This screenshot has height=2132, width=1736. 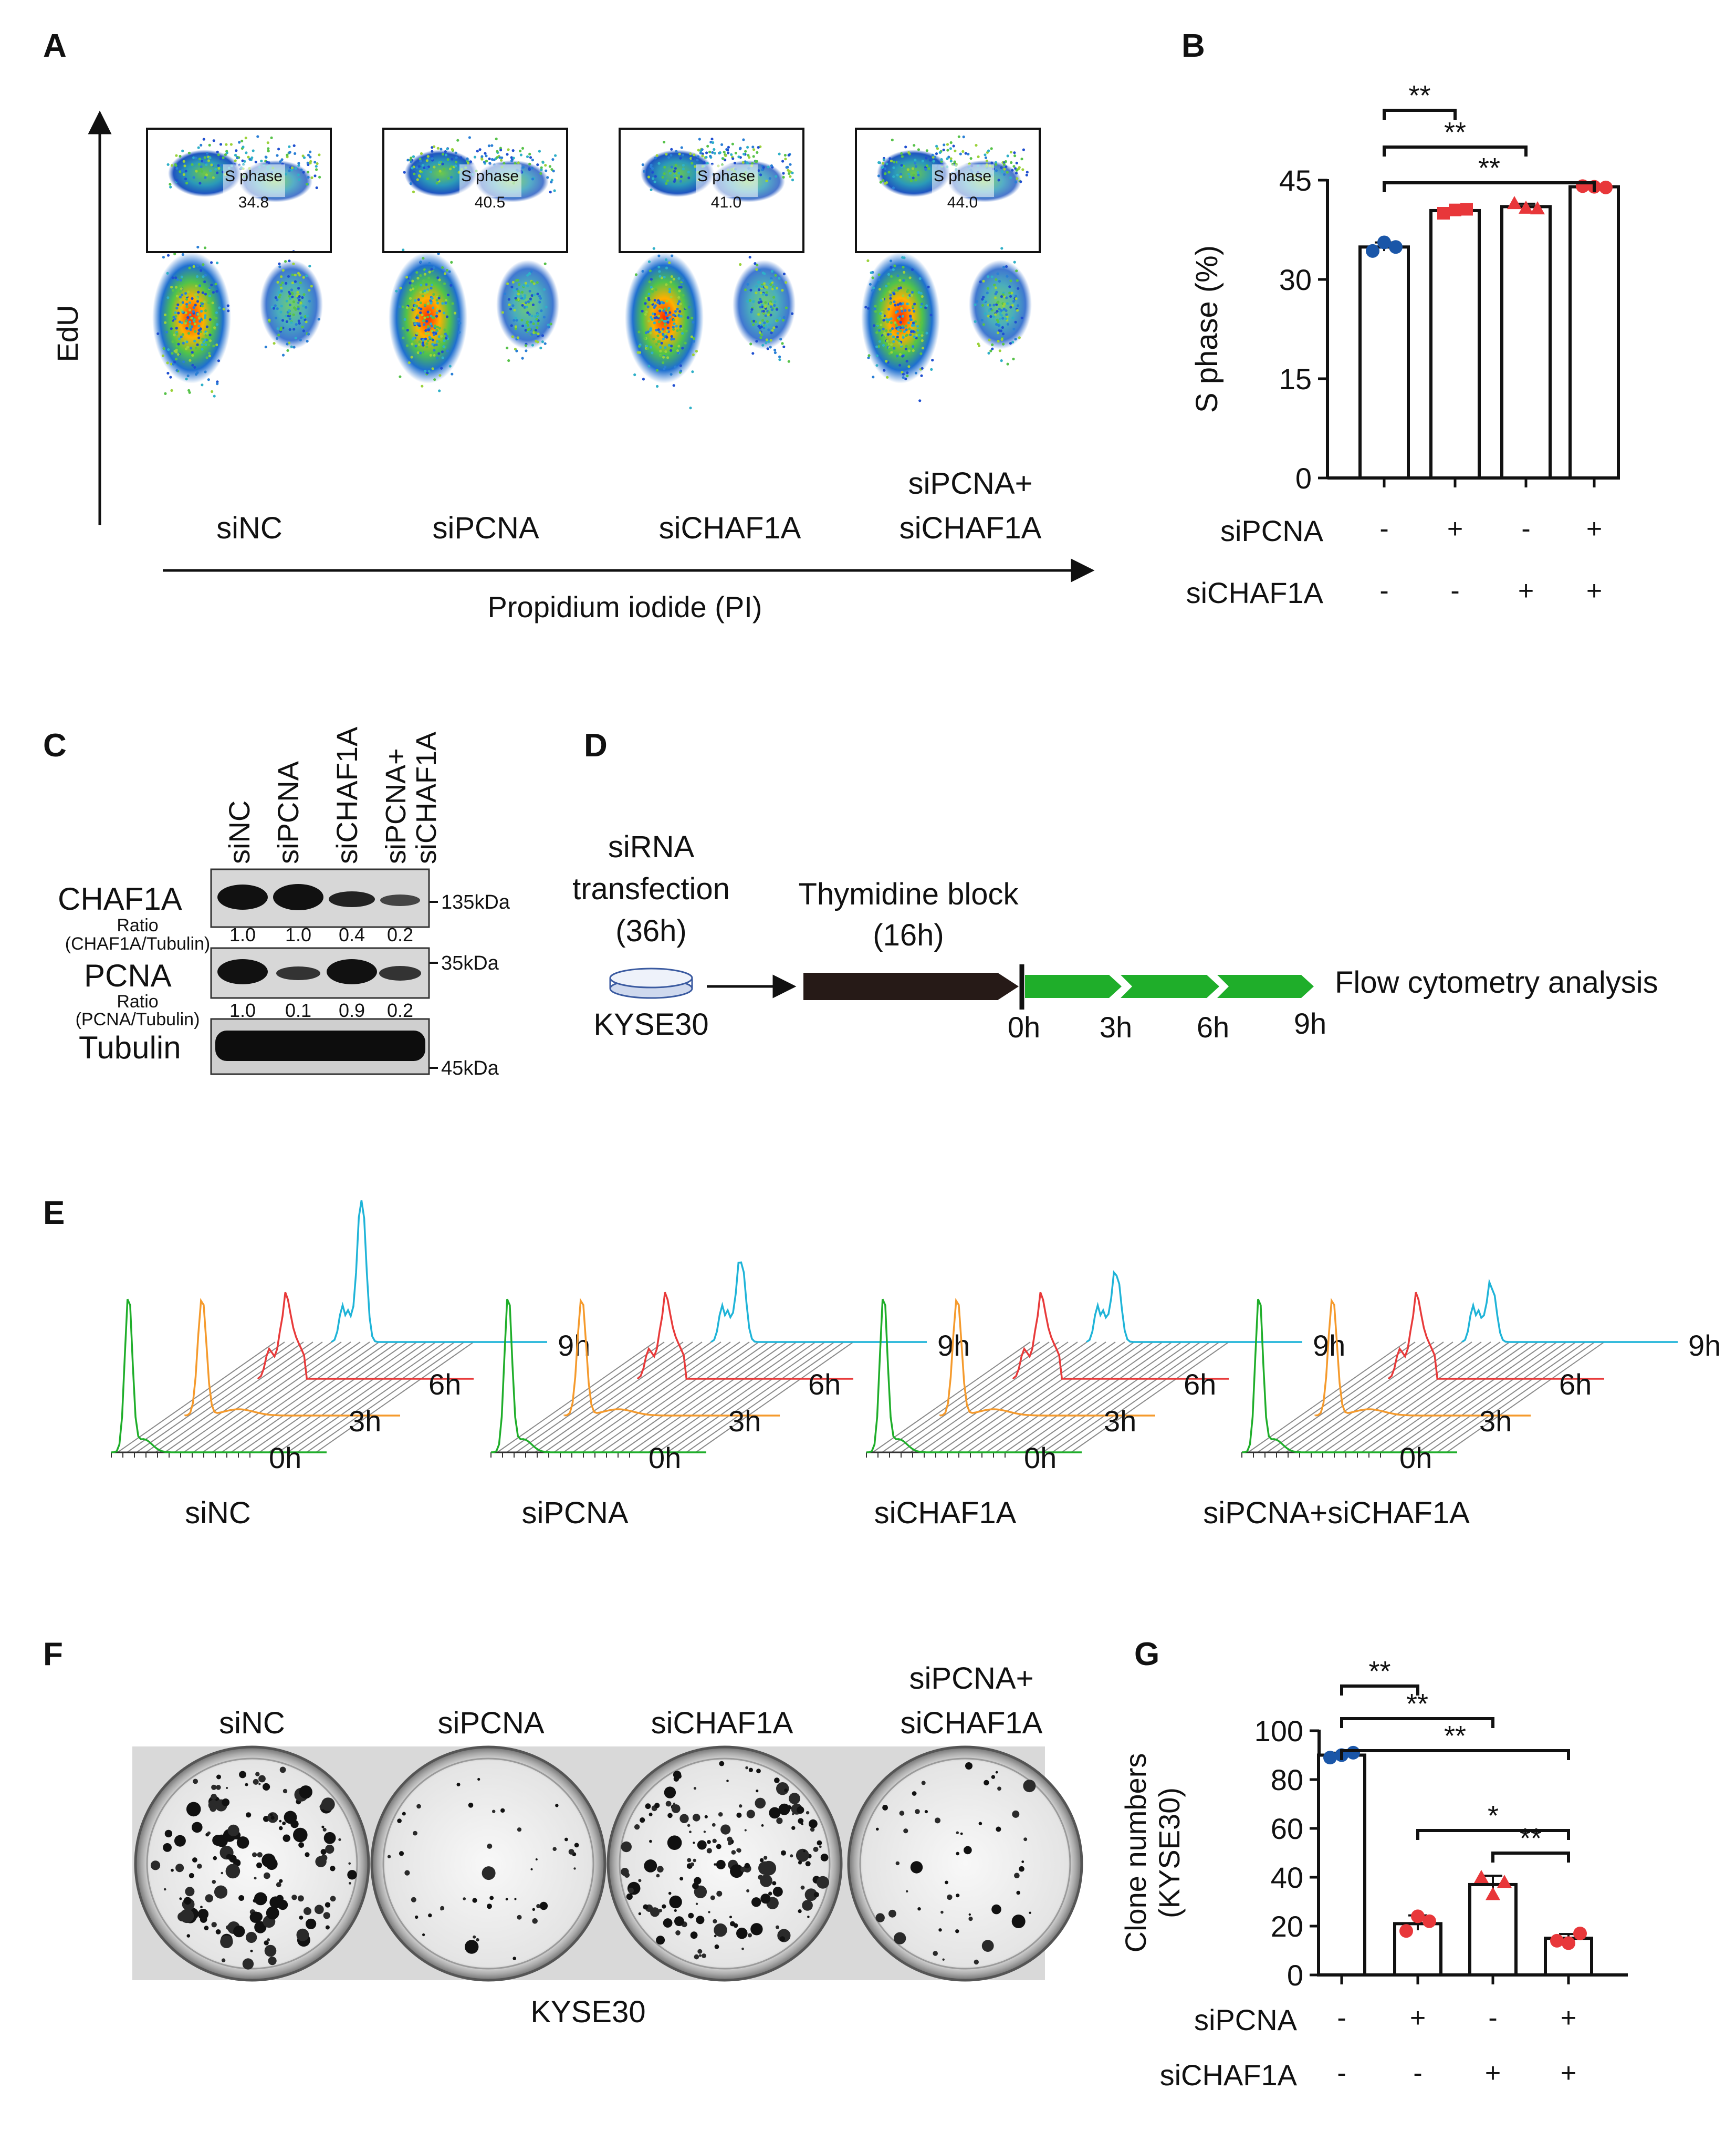 I want to click on histogram-trace, so click(x=818, y=1302).